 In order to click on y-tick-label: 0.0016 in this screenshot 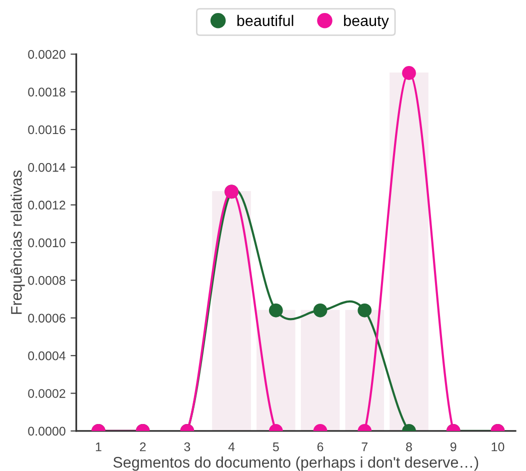, I will do `click(47, 129)`.